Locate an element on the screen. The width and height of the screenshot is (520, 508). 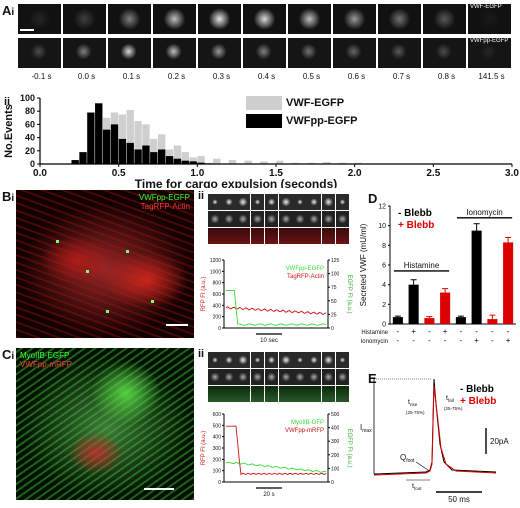
treatment-sign: + is located at coordinates (508, 340).